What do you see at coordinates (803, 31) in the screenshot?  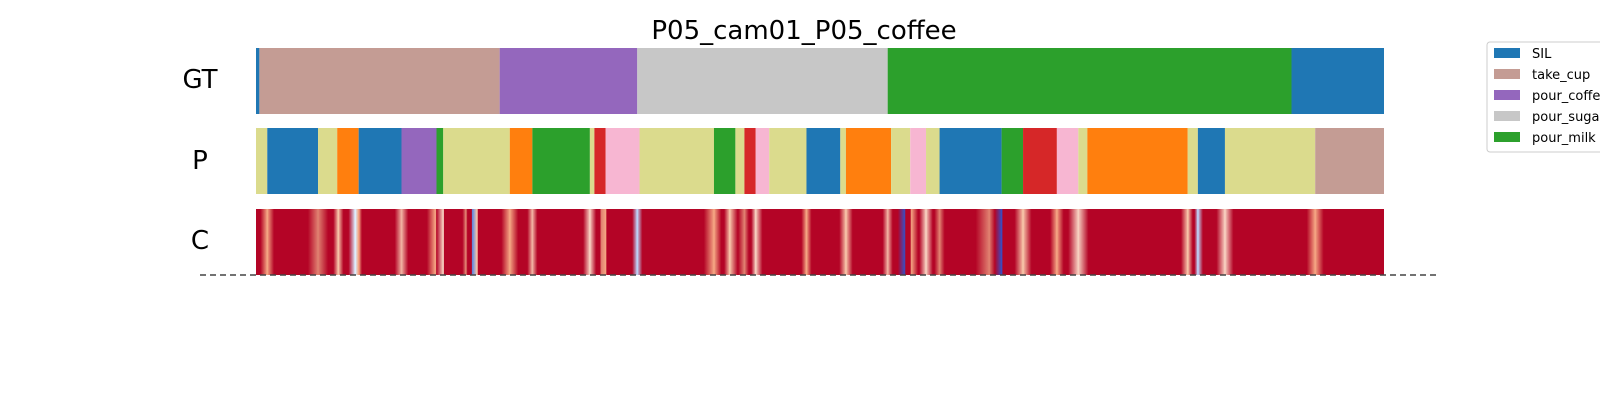 I see `chart-title: P05_cam01_P05_coffee` at bounding box center [803, 31].